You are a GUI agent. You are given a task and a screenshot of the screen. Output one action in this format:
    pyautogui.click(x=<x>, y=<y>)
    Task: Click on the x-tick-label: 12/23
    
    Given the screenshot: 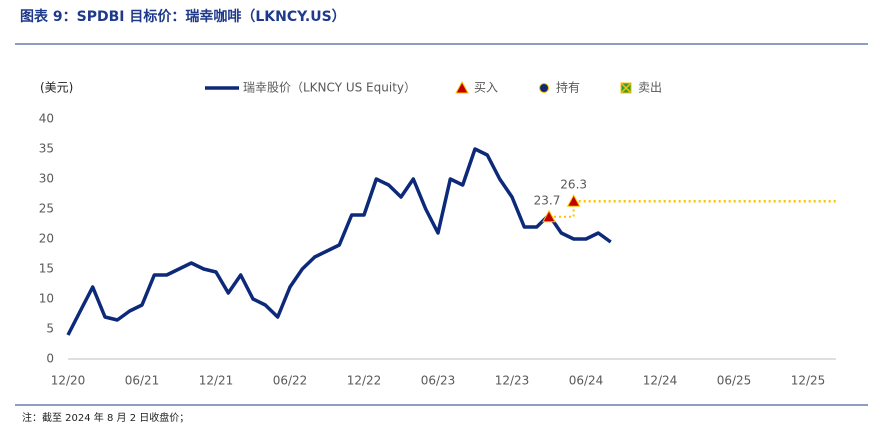 What is the action you would take?
    pyautogui.click(x=512, y=381)
    